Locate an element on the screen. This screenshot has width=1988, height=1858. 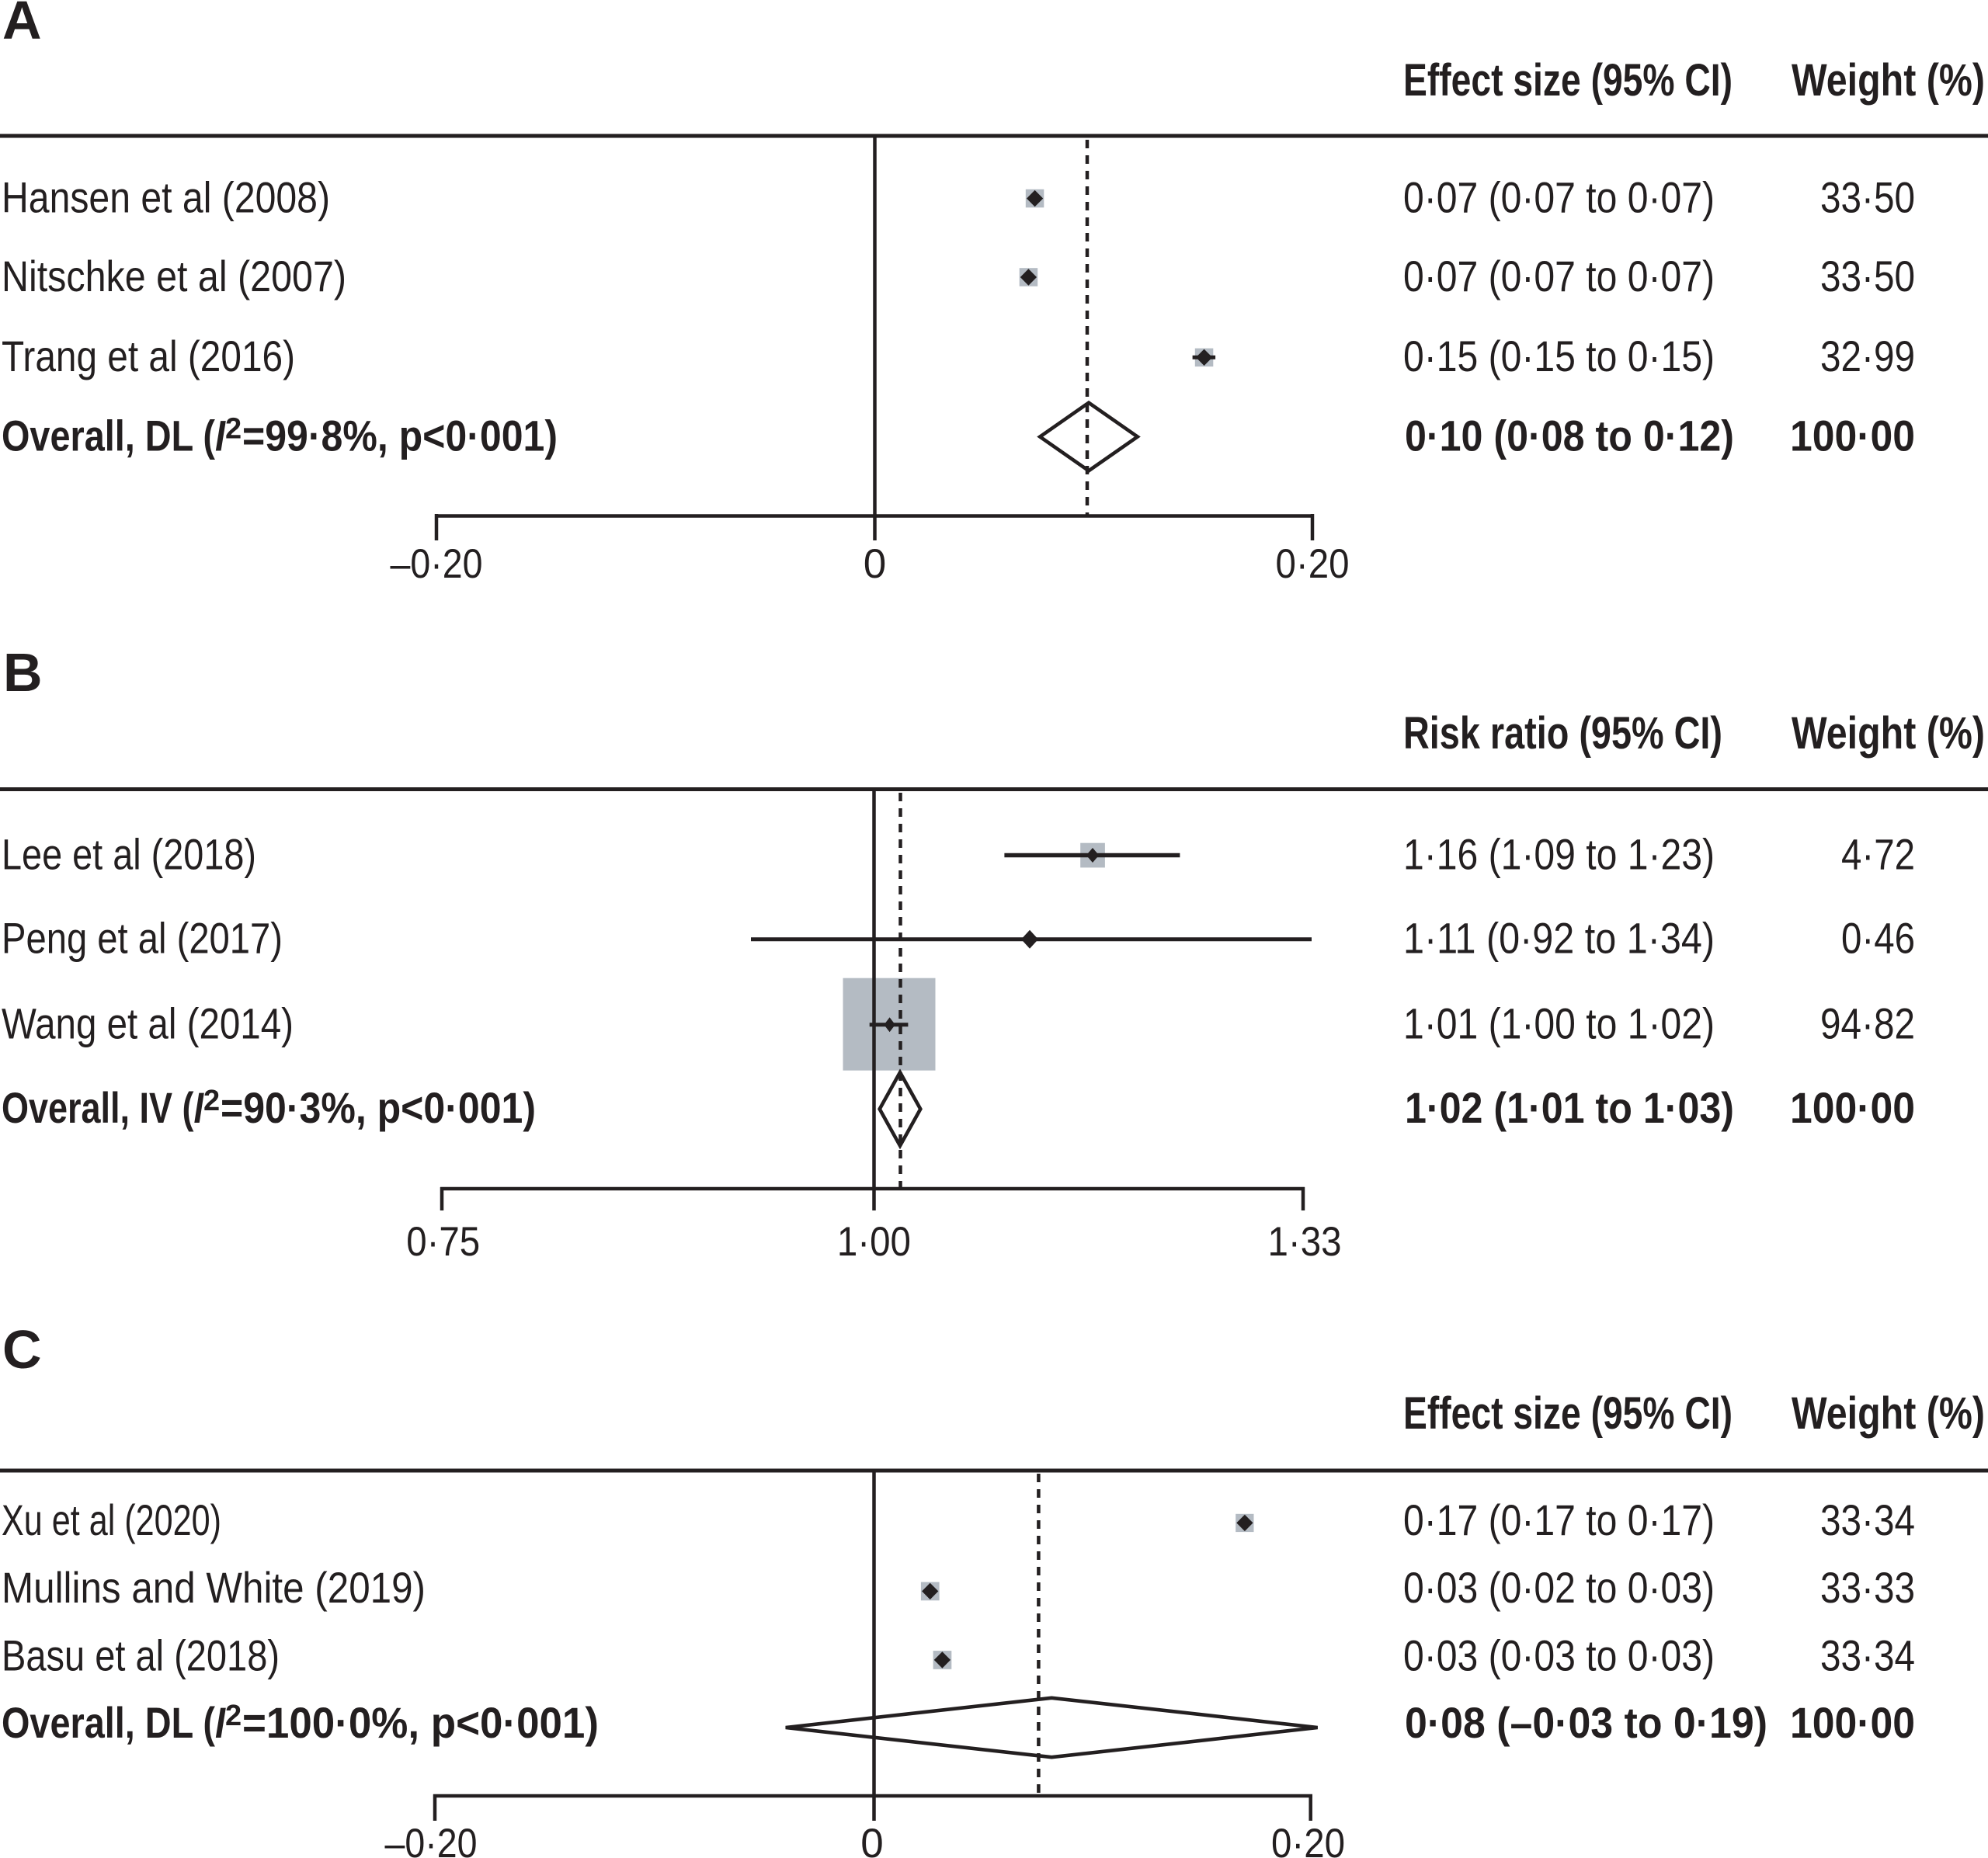
svg-text: Mullins and White (2019) is located at coordinates (214, 1587).